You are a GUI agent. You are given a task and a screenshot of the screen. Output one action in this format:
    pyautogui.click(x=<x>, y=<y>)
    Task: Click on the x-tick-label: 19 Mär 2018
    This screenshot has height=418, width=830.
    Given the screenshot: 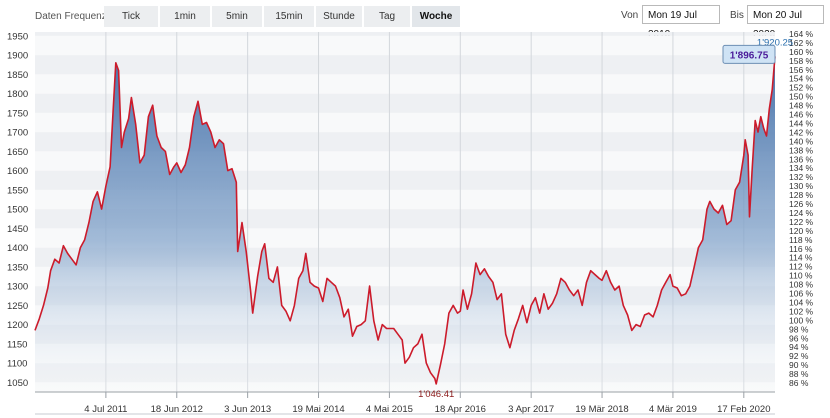 What is the action you would take?
    pyautogui.click(x=601, y=409)
    